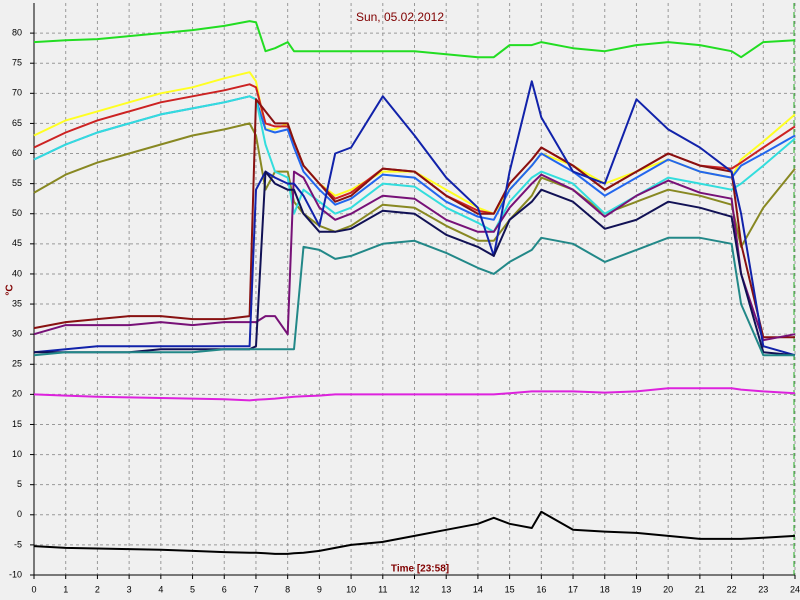  I want to click on y-tick-label: -10, so click(15, 574).